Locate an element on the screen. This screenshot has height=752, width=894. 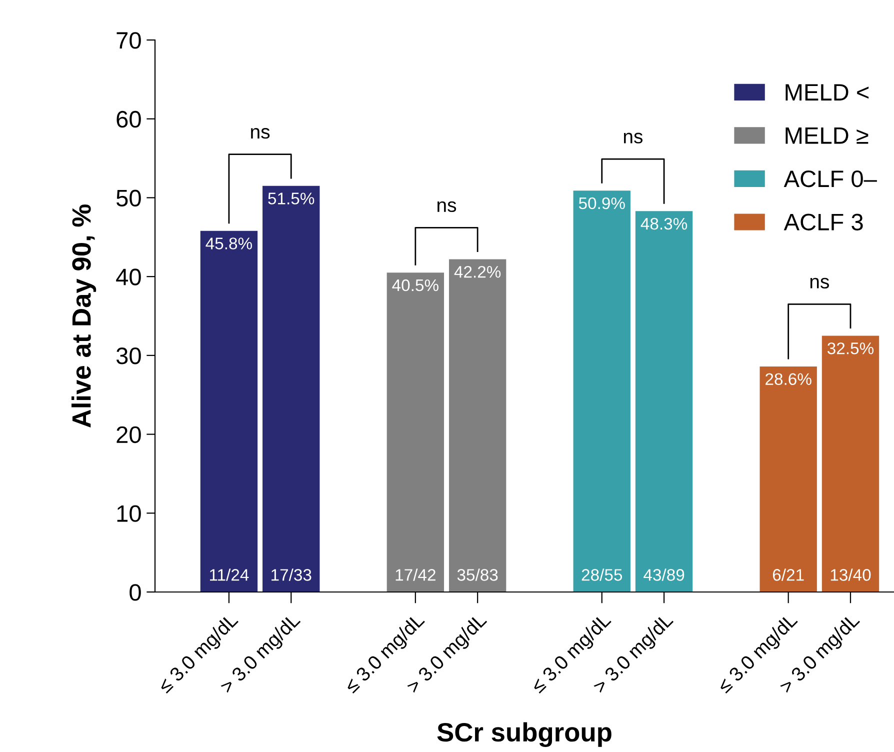
annotation: 11/24 is located at coordinates (229, 574).